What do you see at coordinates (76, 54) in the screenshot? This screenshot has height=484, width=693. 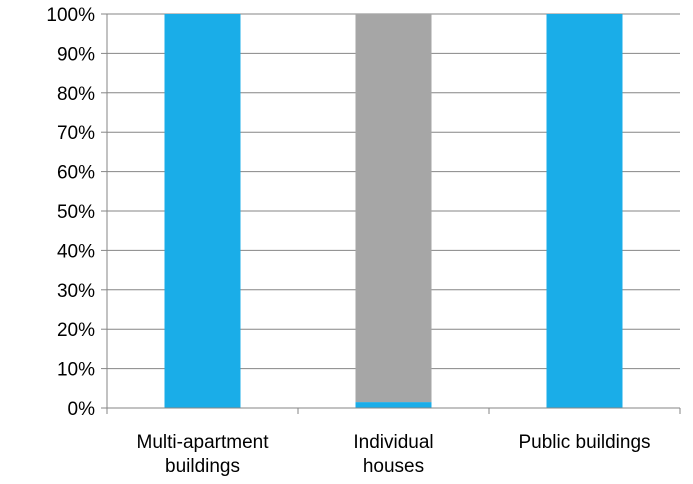 I see `y-tick-label: 90%` at bounding box center [76, 54].